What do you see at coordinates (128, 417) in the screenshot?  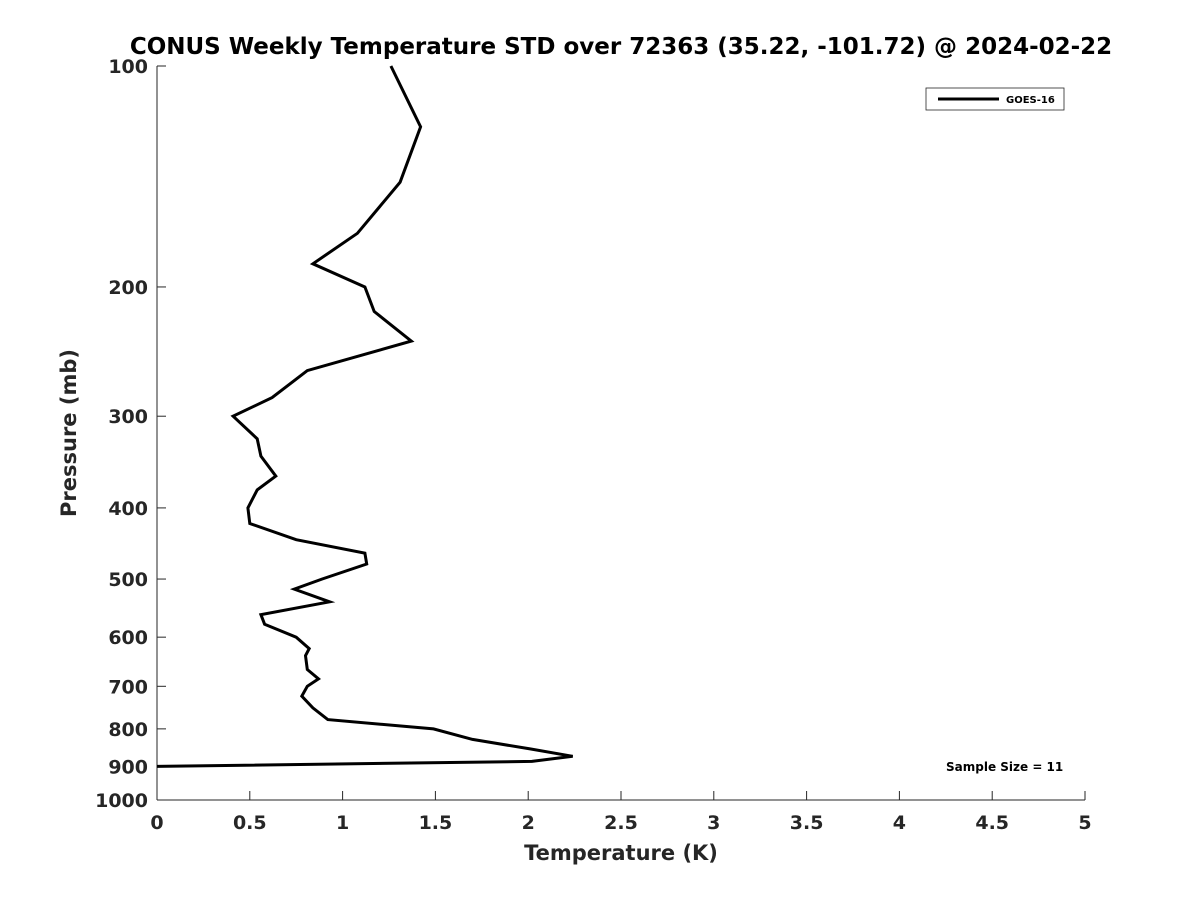 I see `y-tick-label: 300` at bounding box center [128, 417].